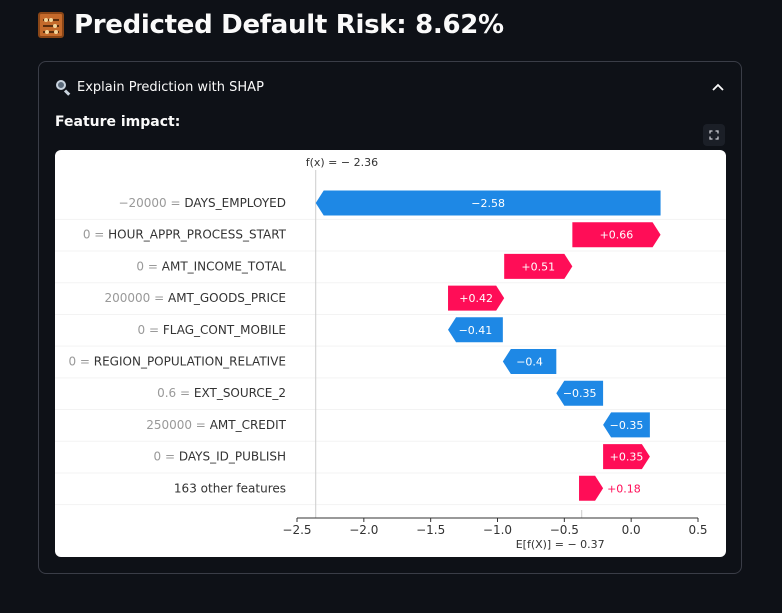  I want to click on feature-label: 0 = DAYS_ID_PUBLISH, so click(220, 457).